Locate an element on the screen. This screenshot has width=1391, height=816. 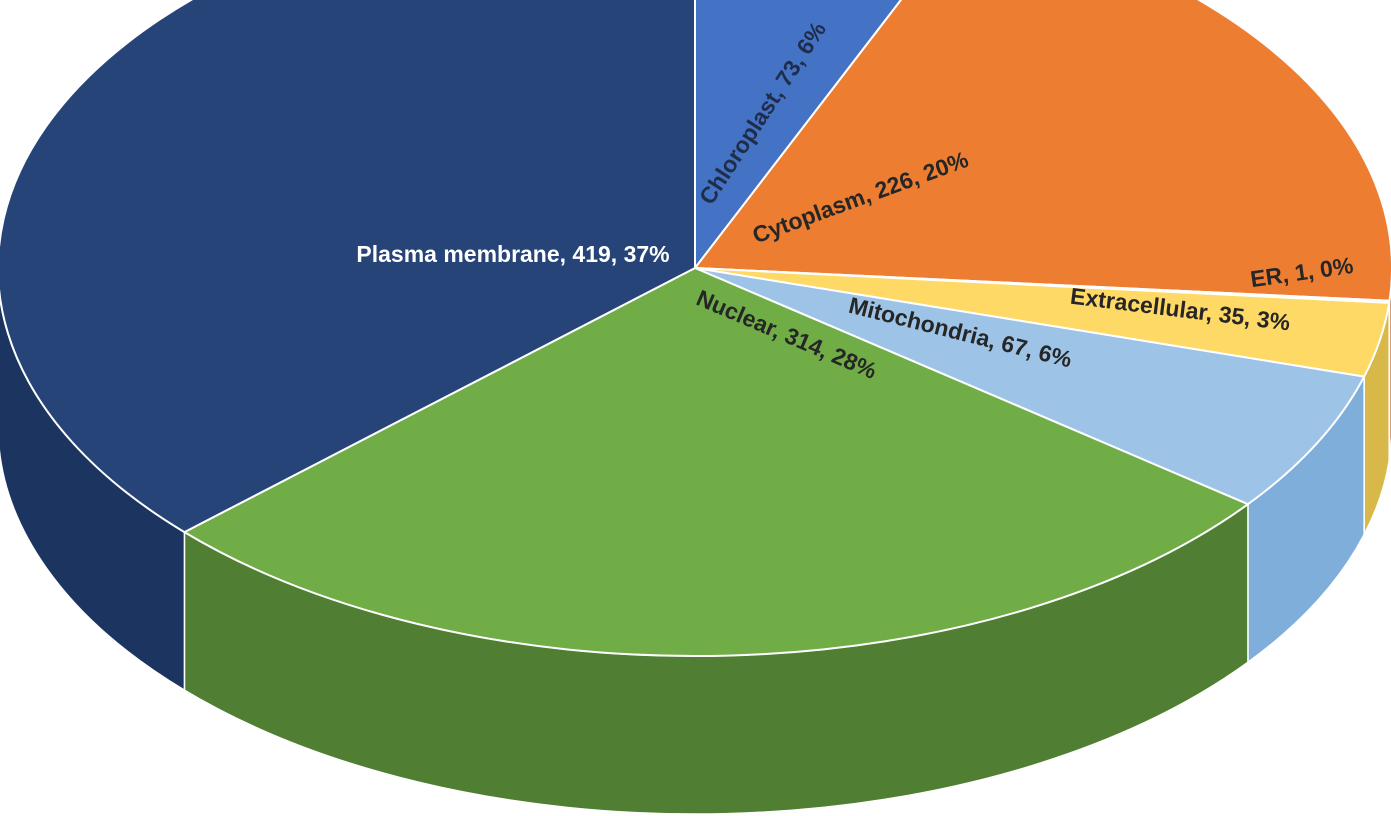
pie-slice-mitochondria is located at coordinates (1030, 386).